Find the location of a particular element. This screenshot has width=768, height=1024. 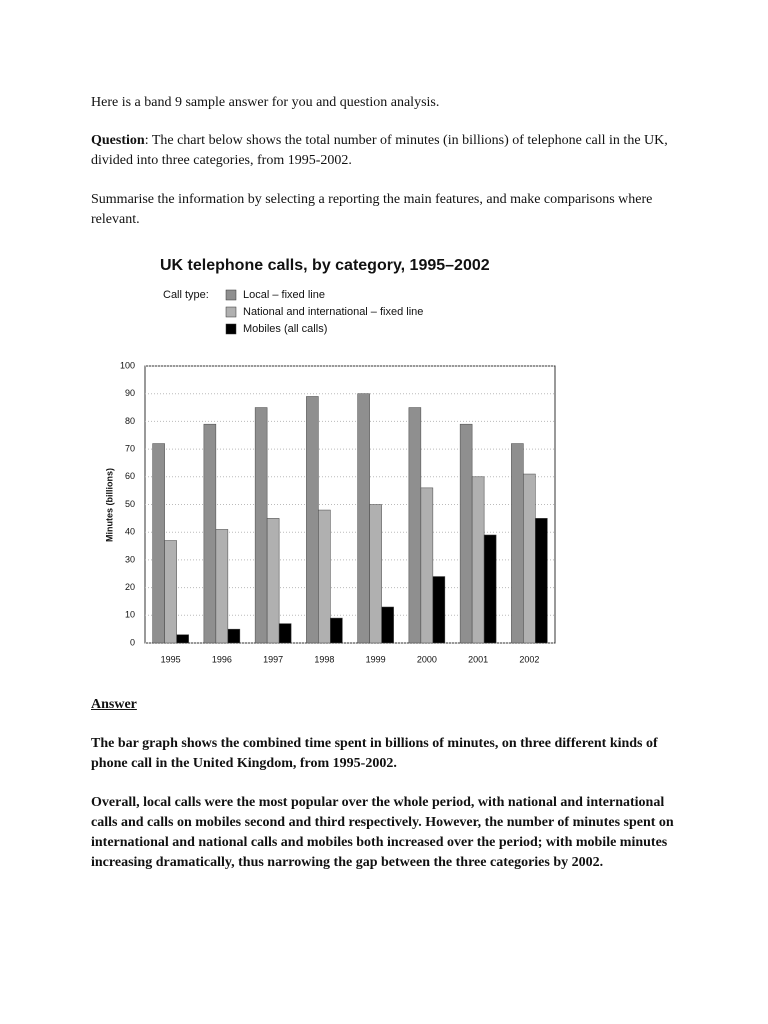

y-tick-label: 0 is located at coordinates (132, 642).